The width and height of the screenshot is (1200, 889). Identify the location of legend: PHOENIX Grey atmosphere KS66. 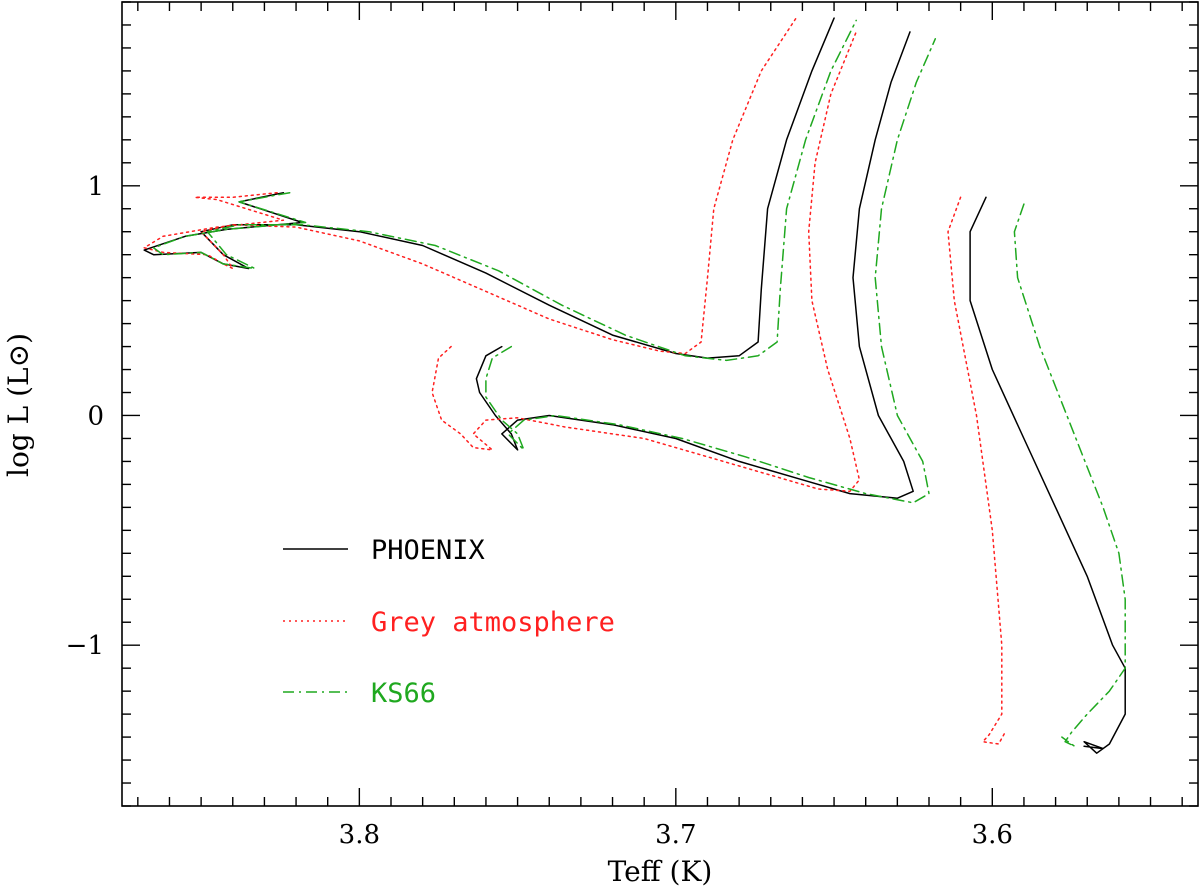
(449, 622).